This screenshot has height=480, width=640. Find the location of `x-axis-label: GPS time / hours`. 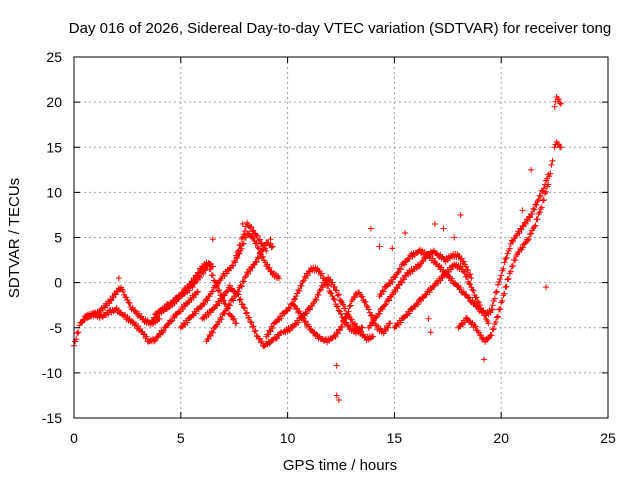

x-axis-label: GPS time / hours is located at coordinates (340, 465).